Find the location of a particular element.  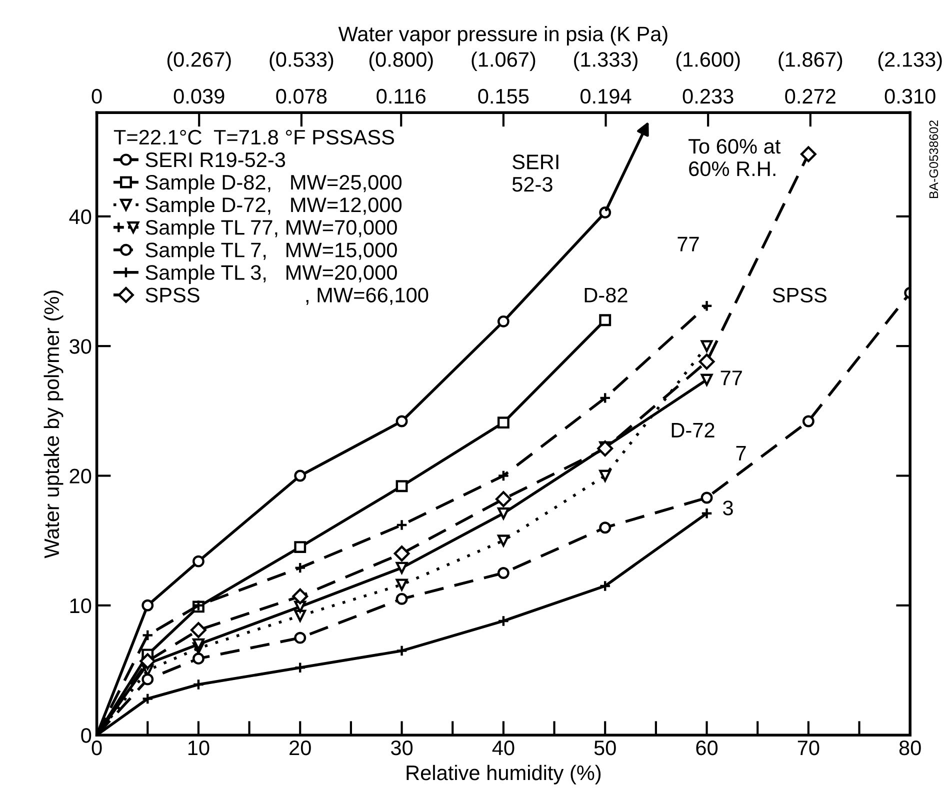

x-tick-label: 10 is located at coordinates (199, 748).